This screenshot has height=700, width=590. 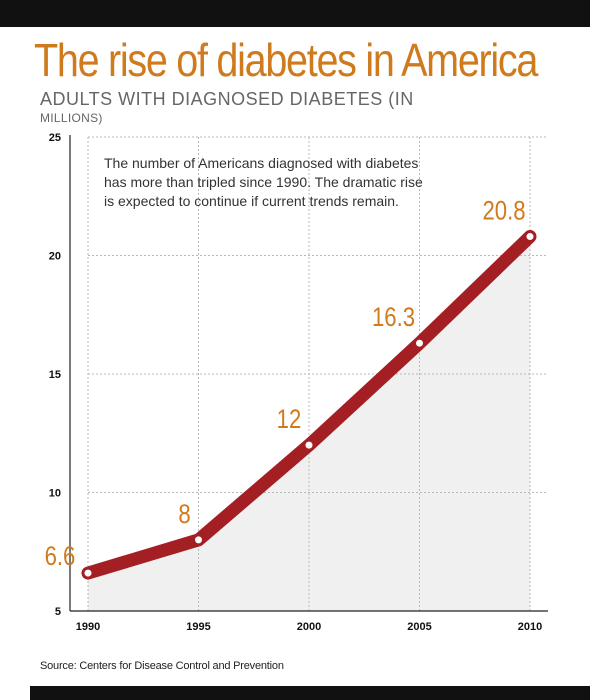 I want to click on data-label: 12, so click(x=289, y=420).